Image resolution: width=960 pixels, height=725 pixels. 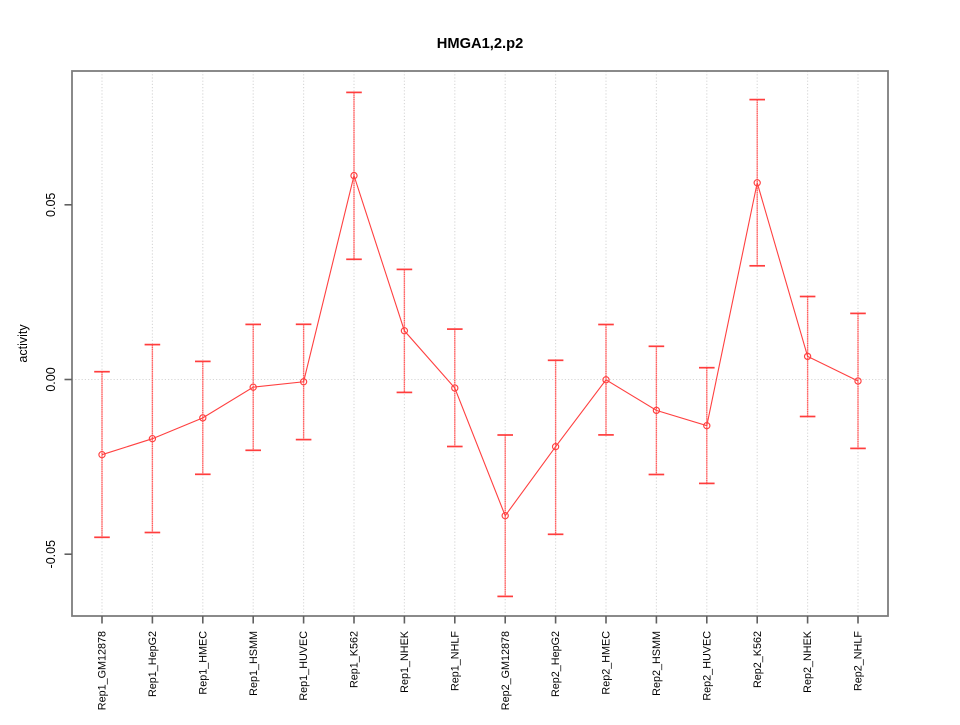 What do you see at coordinates (23, 343) in the screenshot?
I see `svg-text: activity` at bounding box center [23, 343].